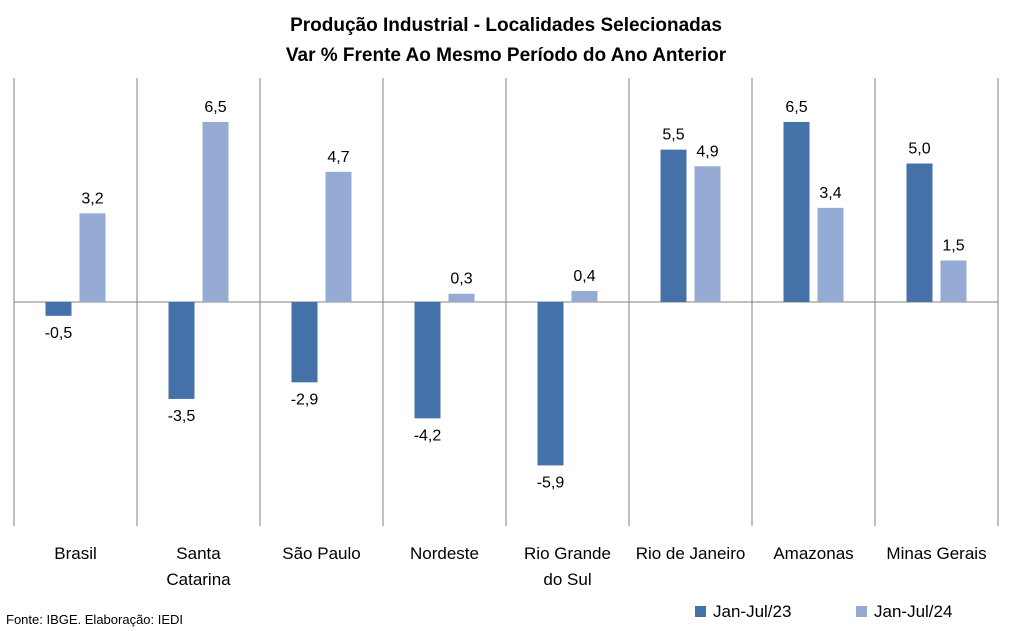 The height and width of the screenshot is (631, 1013). I want to click on category-label: Nordeste, so click(444, 553).